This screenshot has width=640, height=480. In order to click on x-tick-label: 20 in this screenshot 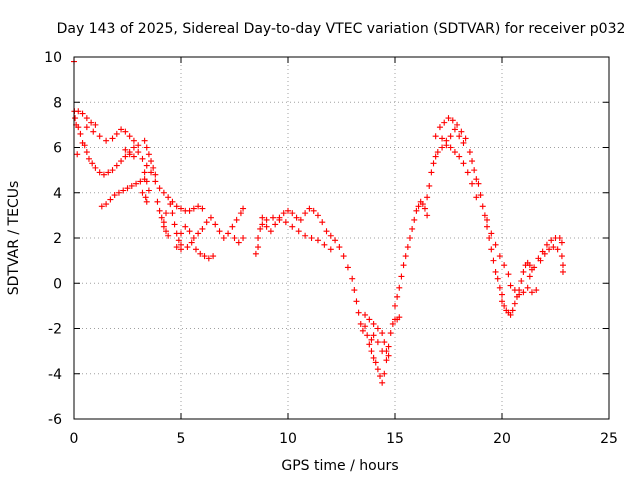, I will do `click(502, 439)`.